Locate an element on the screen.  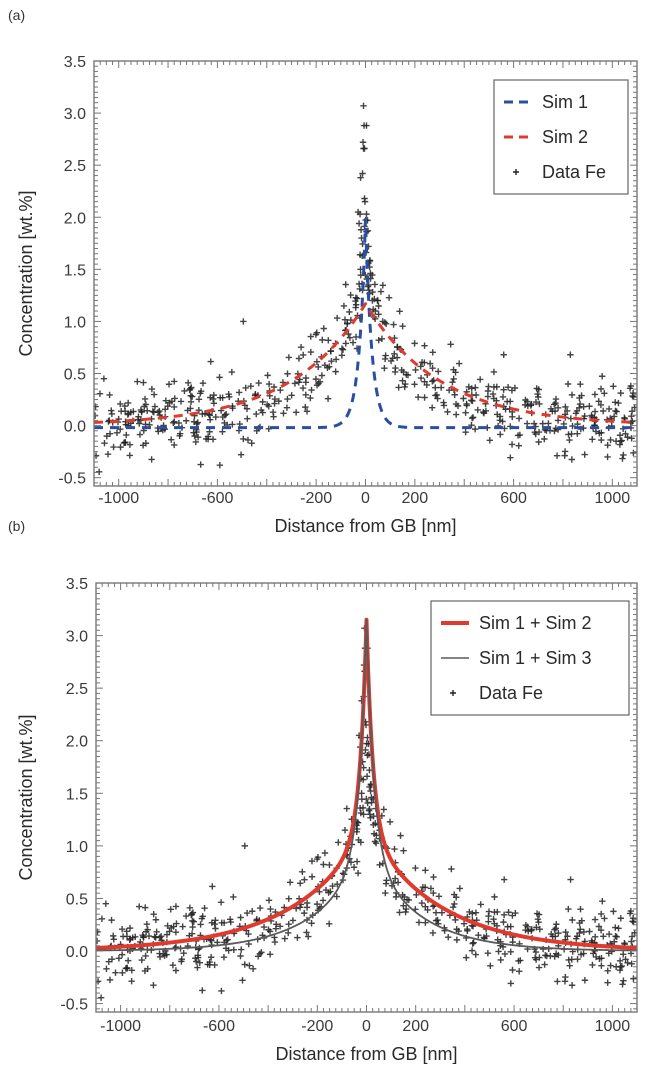
y-tick-label: 3.0 is located at coordinates (75, 114).